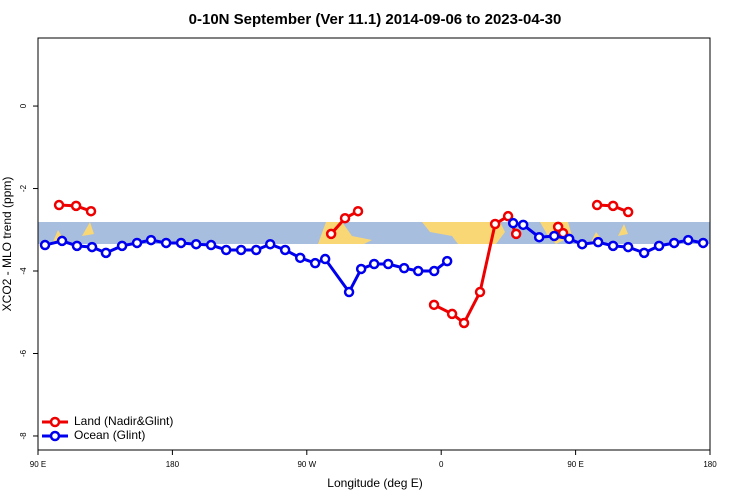 The width and height of the screenshot is (750, 500). I want to click on legend-label: Ocean (Glint), so click(109, 435).